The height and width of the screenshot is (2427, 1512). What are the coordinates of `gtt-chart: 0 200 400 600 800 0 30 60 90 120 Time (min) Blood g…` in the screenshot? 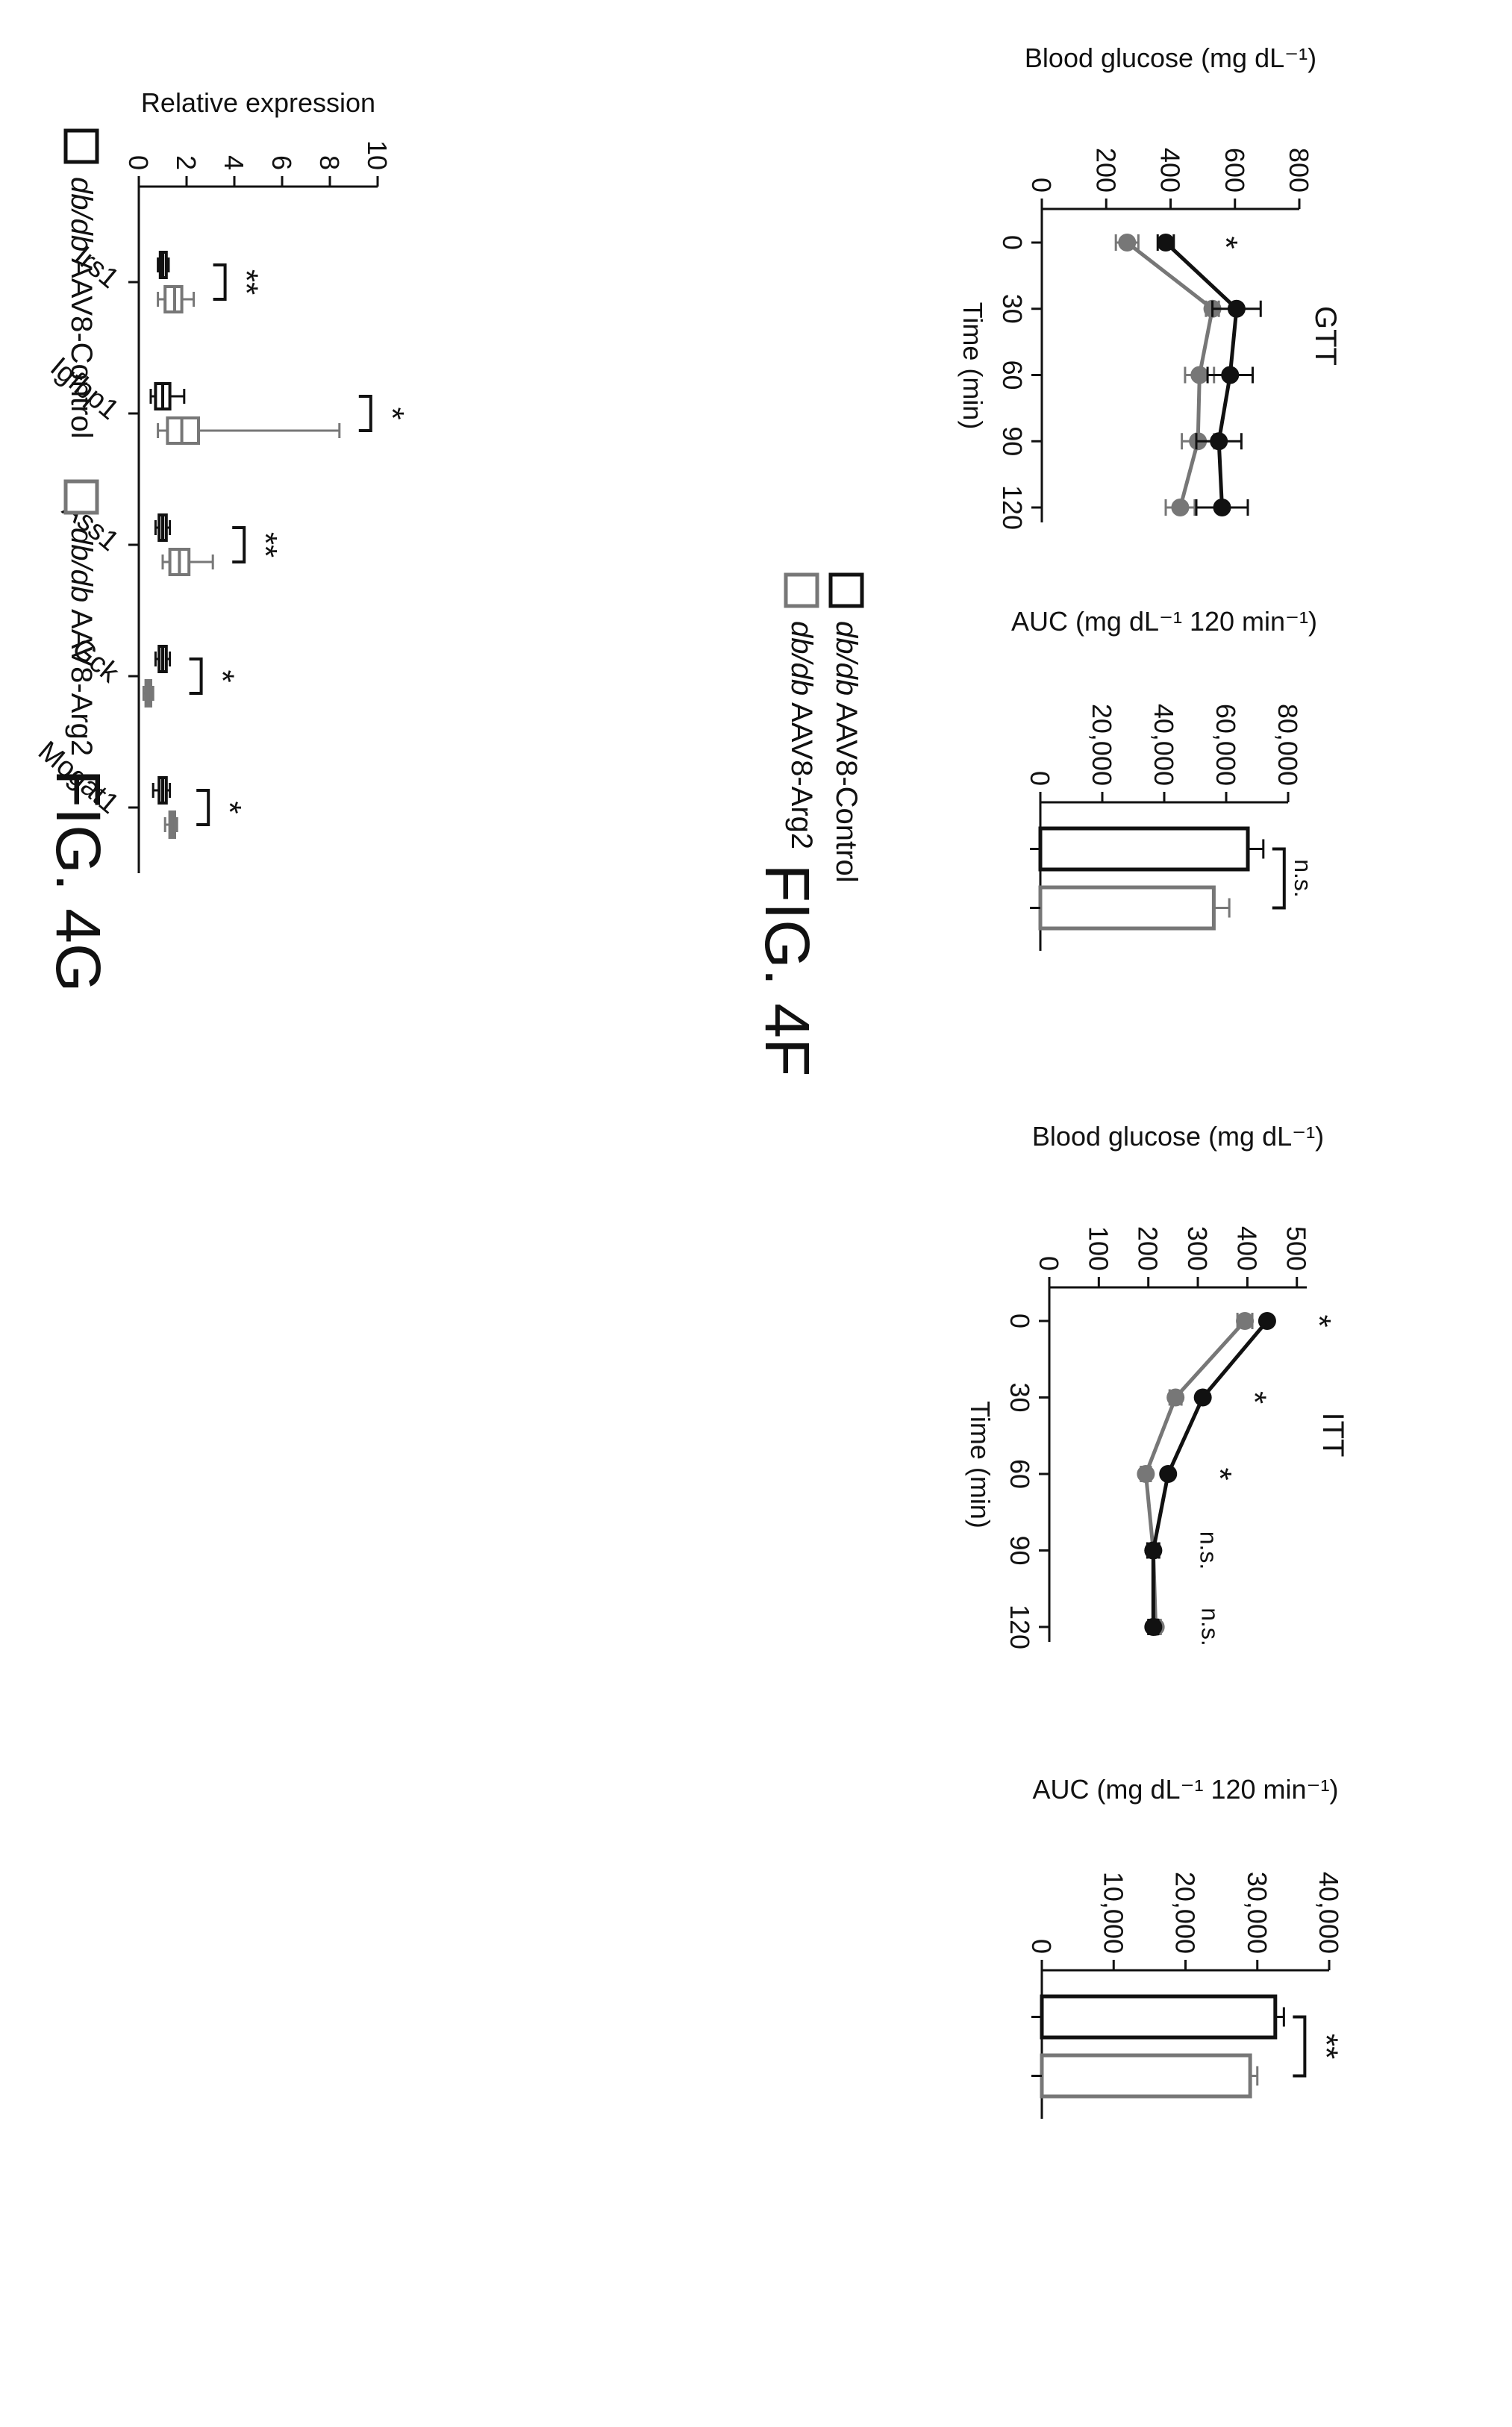 It's located at (1150, 287).